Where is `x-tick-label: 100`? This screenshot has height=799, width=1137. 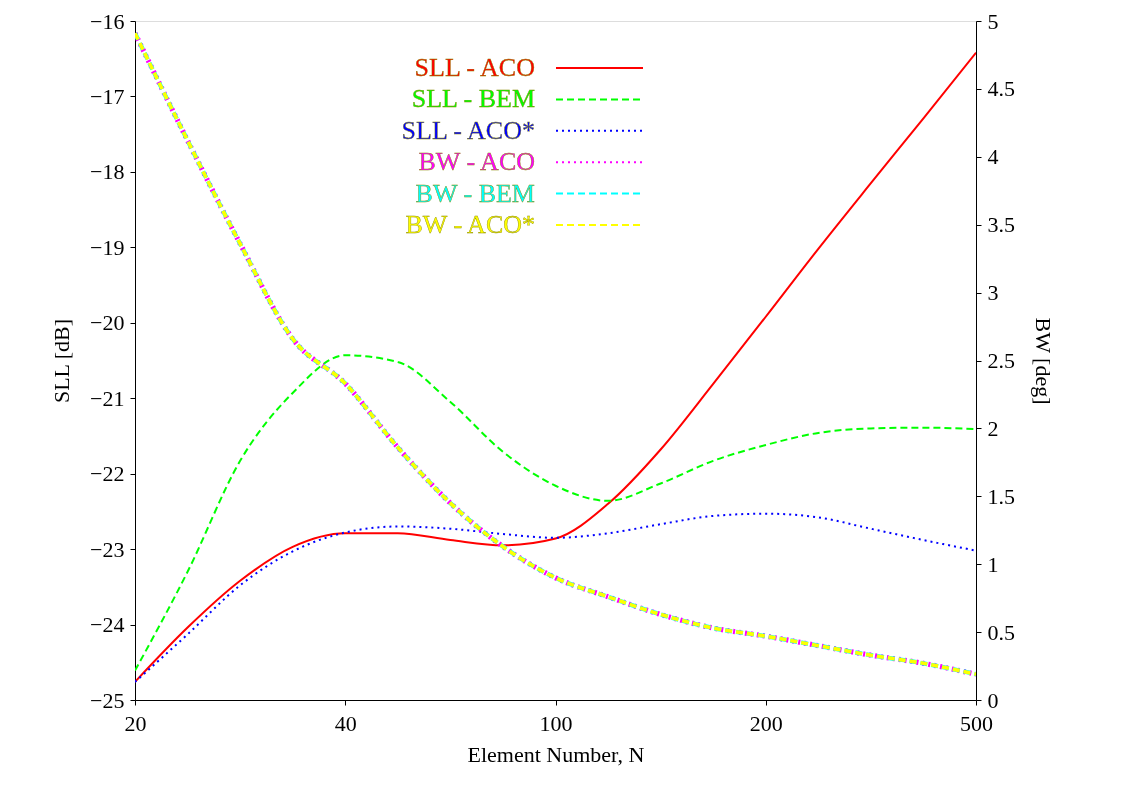
x-tick-label: 100 is located at coordinates (556, 723).